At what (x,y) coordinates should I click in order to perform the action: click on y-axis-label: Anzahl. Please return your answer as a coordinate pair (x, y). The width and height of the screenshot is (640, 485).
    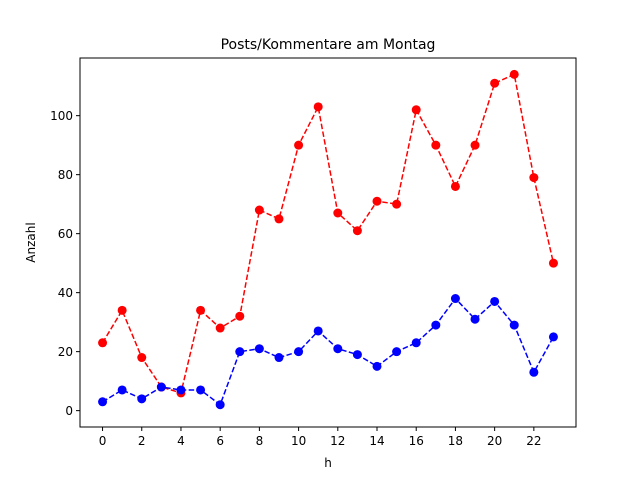
    Looking at the image, I should click on (31, 242).